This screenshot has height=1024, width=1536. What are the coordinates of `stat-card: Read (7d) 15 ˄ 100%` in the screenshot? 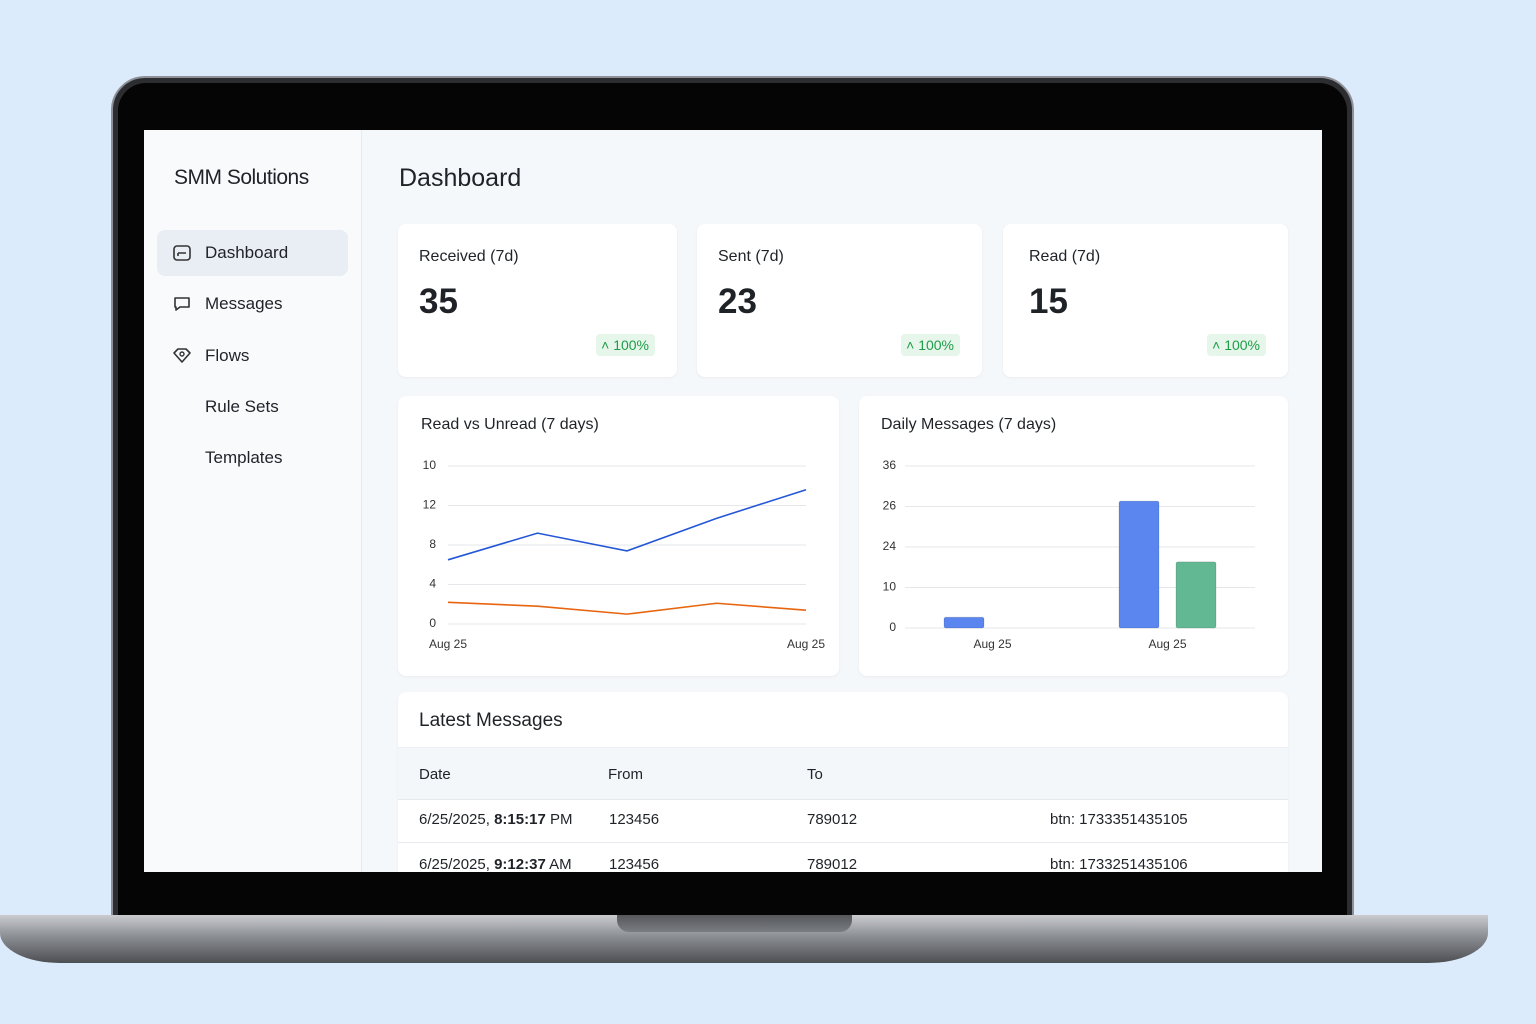 It's located at (1145, 300).